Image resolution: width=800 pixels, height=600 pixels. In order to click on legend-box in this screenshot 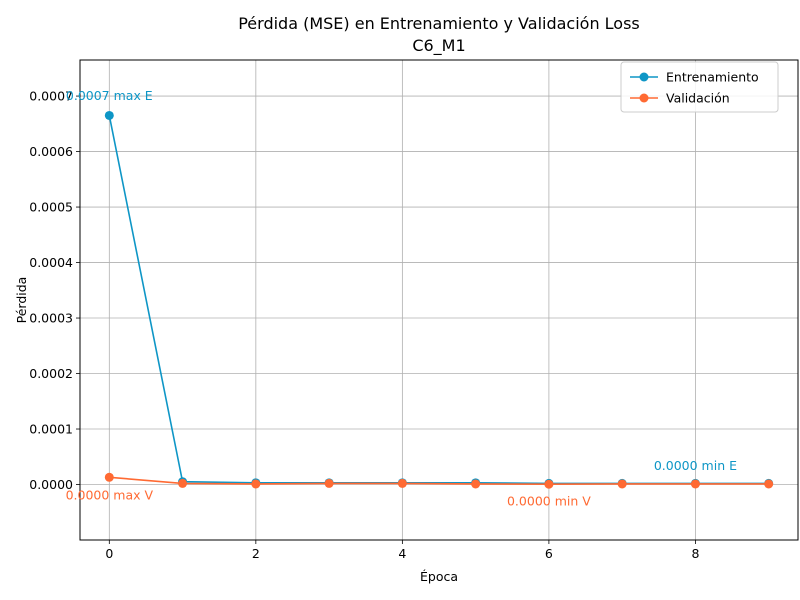, I will do `click(699, 87)`.